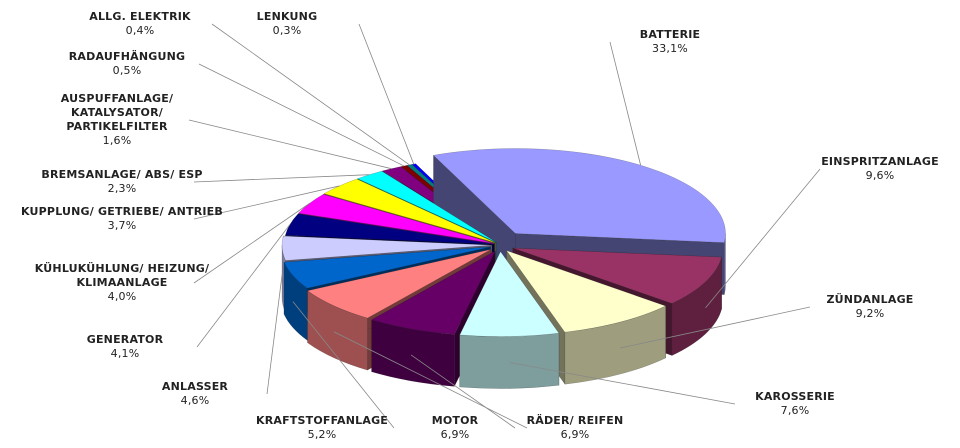 The height and width of the screenshot is (448, 960). Describe the element at coordinates (575, 420) in the screenshot. I see `slice-label-name: RÄDER/ REIFEN` at that location.